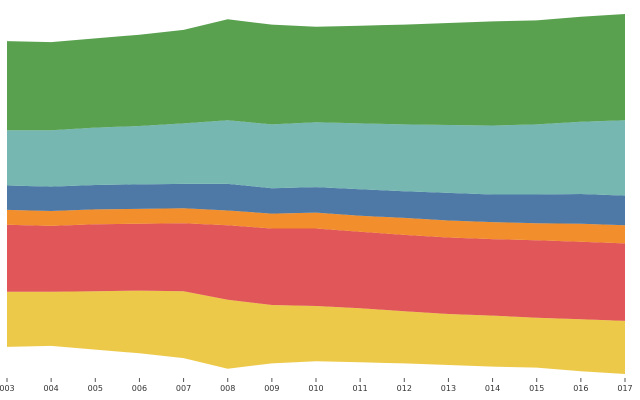 Image resolution: width=640 pixels, height=400 pixels. What do you see at coordinates (139, 388) in the screenshot?
I see `x-tick-label: 006` at bounding box center [139, 388].